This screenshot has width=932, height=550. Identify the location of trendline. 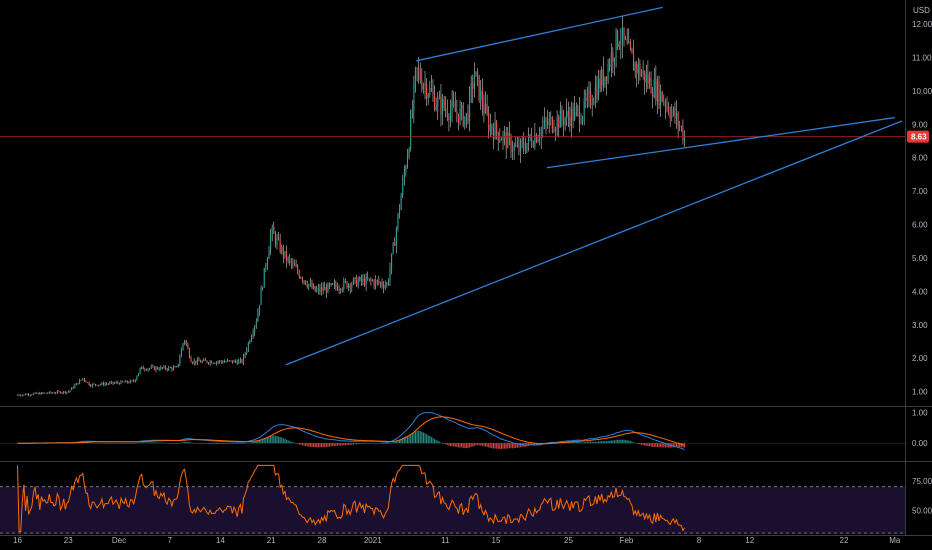
(720, 142).